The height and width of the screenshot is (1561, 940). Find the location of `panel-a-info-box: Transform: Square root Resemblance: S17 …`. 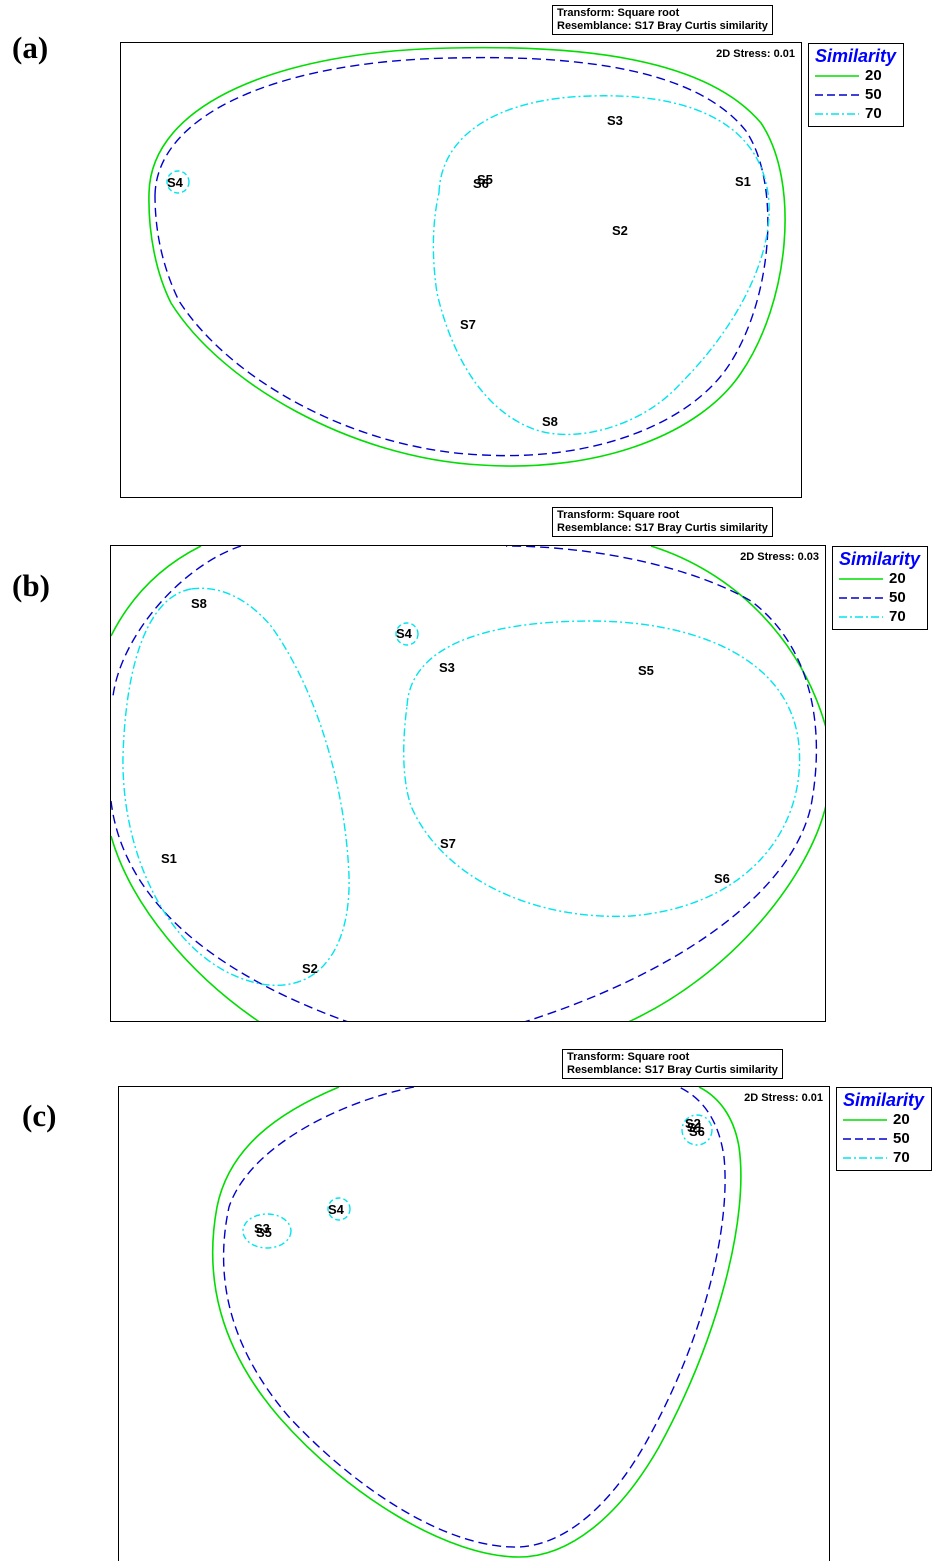

panel-a-info-box: Transform: Square root Resemblance: S17 … is located at coordinates (662, 20).